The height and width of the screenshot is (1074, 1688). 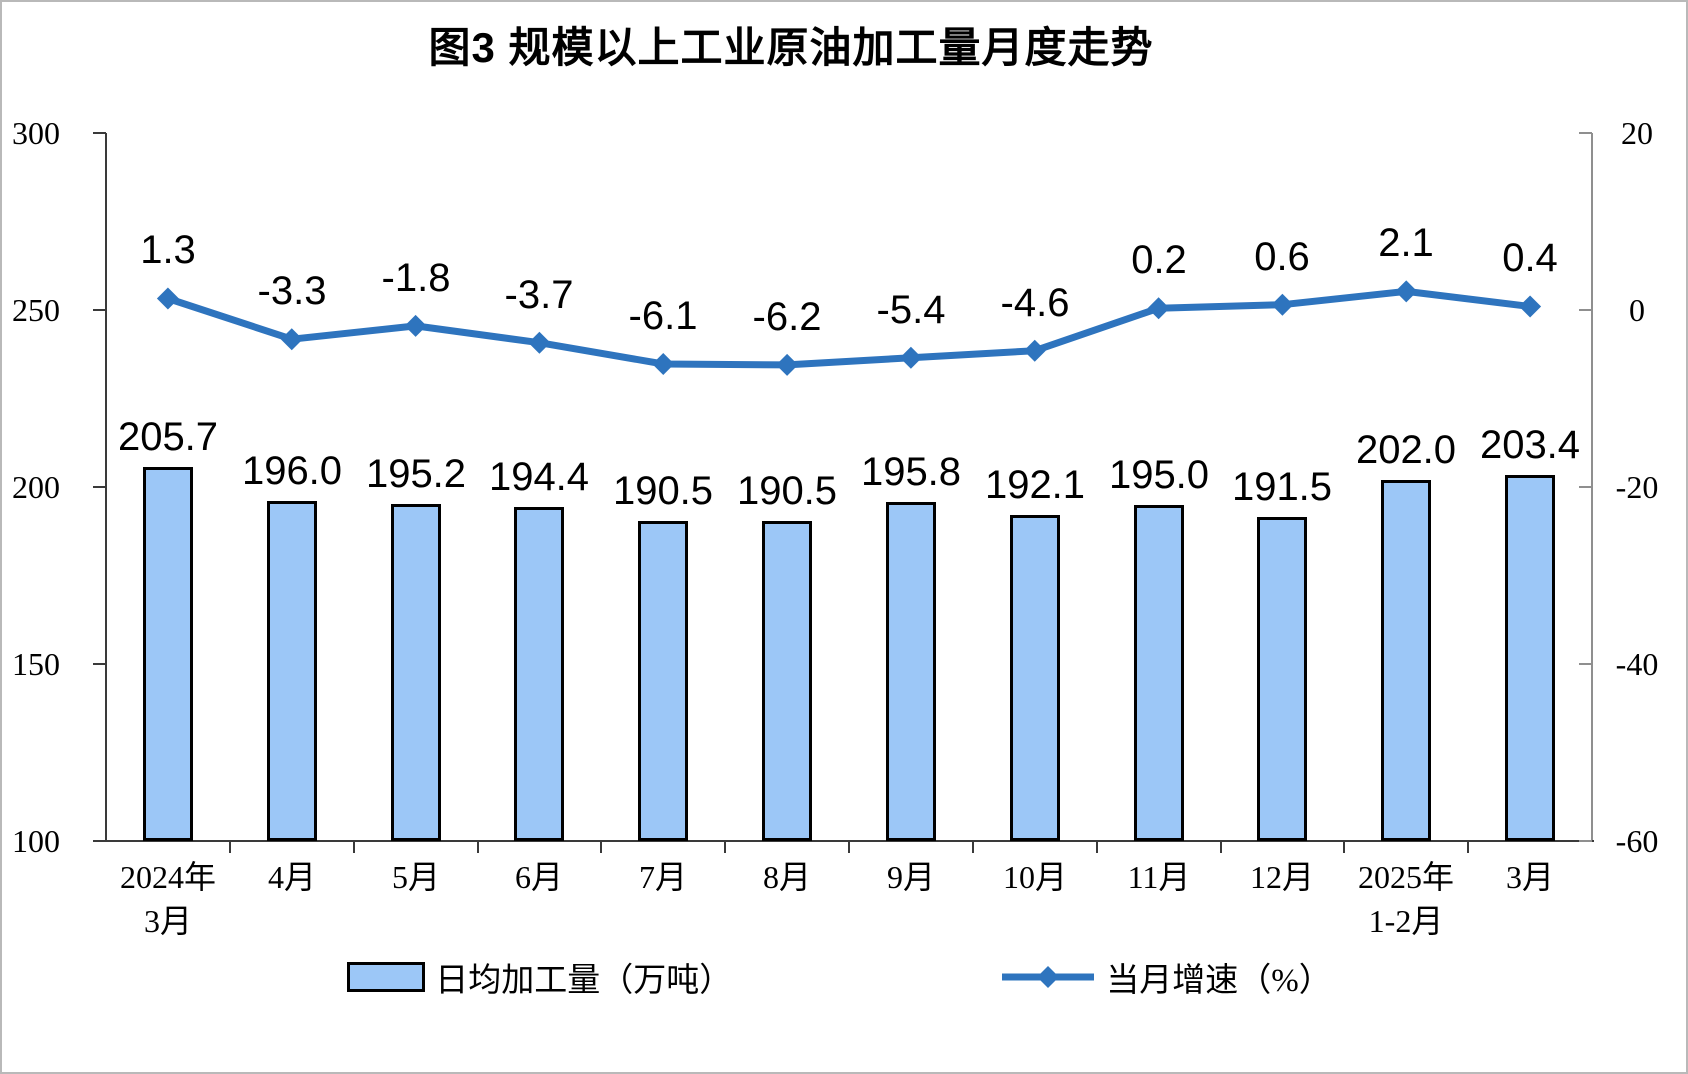 What do you see at coordinates (1282, 257) in the screenshot?
I see `line-value-label: 0.6` at bounding box center [1282, 257].